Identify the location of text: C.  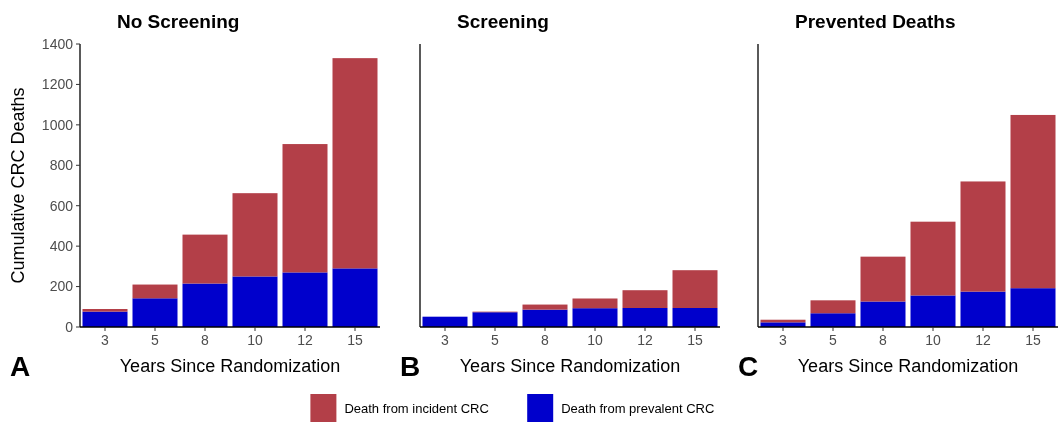
(748, 366).